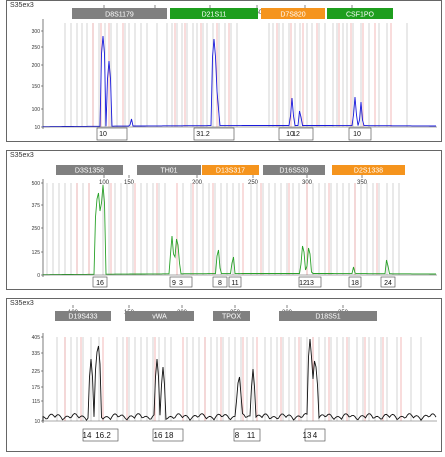  I want to click on locus-name: D8S1179, so click(119, 15).